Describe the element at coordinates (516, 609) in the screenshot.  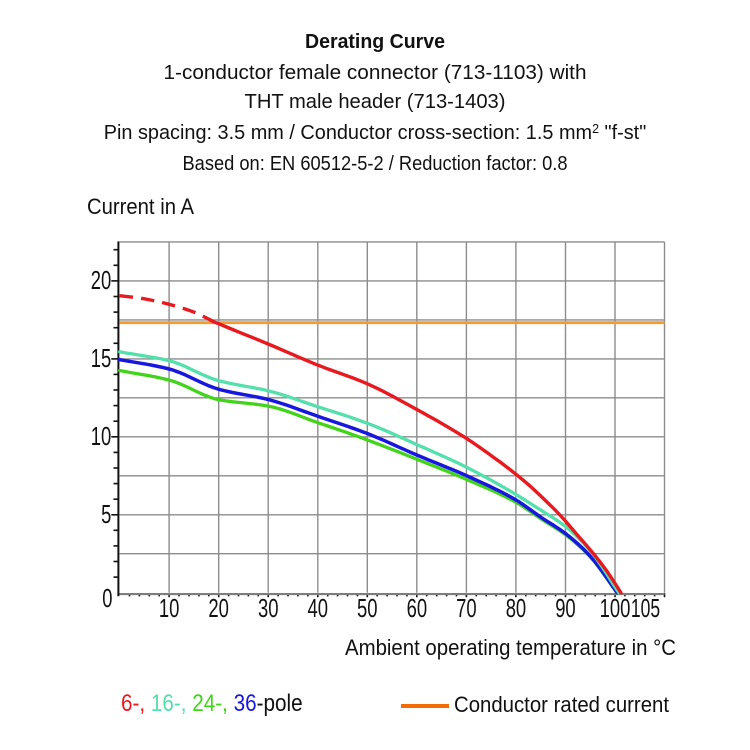
I see `svg-text: 80` at that location.